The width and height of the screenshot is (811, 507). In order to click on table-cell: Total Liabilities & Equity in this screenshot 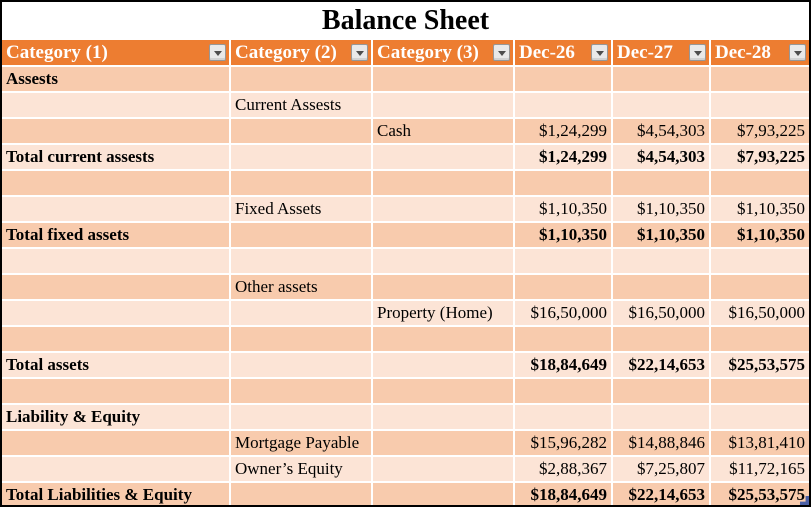, I will do `click(116, 494)`.